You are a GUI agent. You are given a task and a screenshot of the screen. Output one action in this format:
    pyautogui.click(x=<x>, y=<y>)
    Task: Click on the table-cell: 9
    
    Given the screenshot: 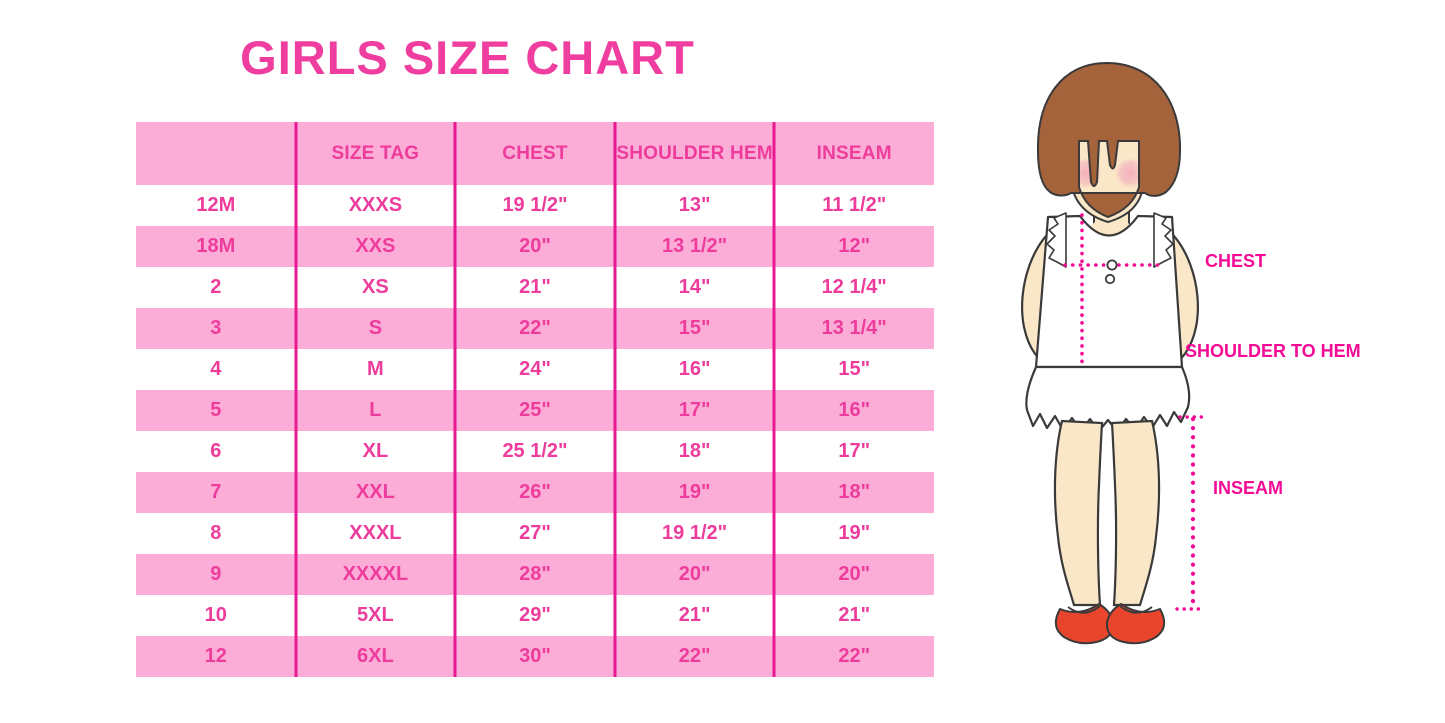 What is the action you would take?
    pyautogui.click(x=216, y=574)
    